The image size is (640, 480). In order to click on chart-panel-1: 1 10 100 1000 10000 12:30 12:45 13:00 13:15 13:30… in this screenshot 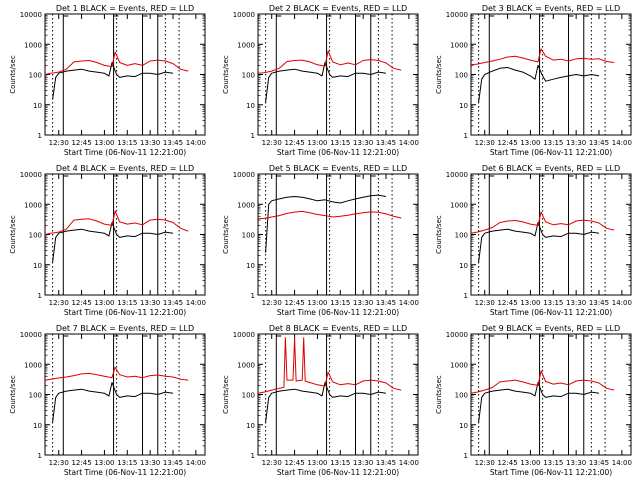, I will do `click(107, 80)`.